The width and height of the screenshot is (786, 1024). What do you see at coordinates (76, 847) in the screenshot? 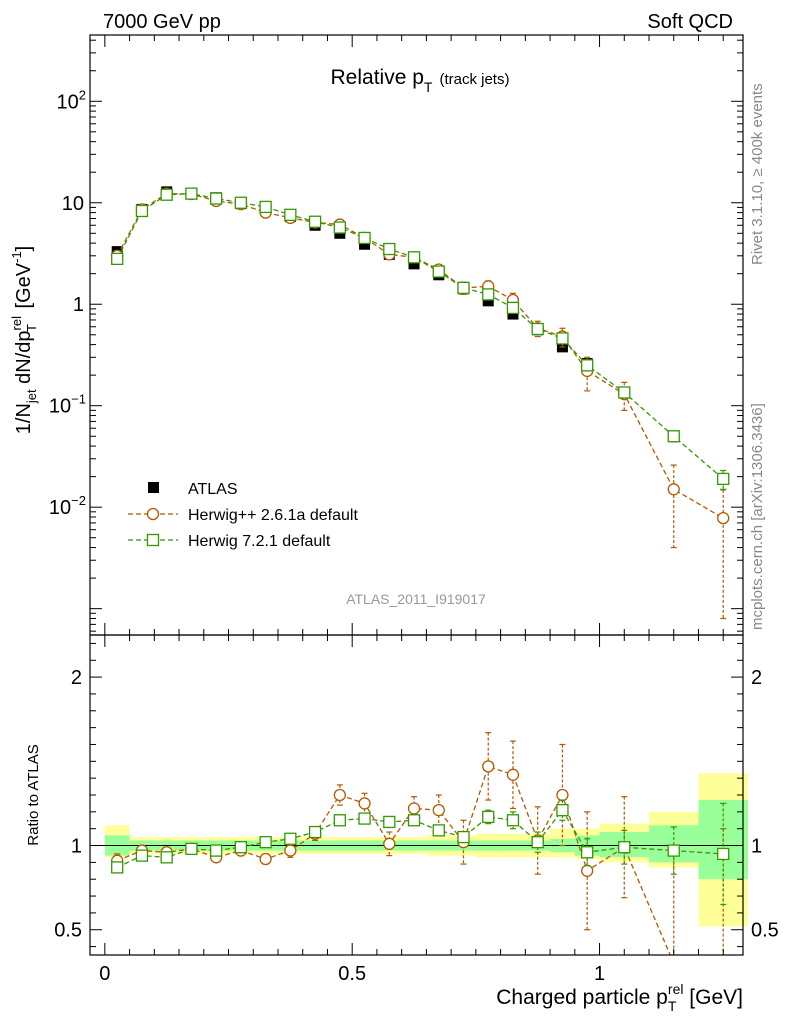
I see `ratio-y-tick-label: 1` at bounding box center [76, 847].